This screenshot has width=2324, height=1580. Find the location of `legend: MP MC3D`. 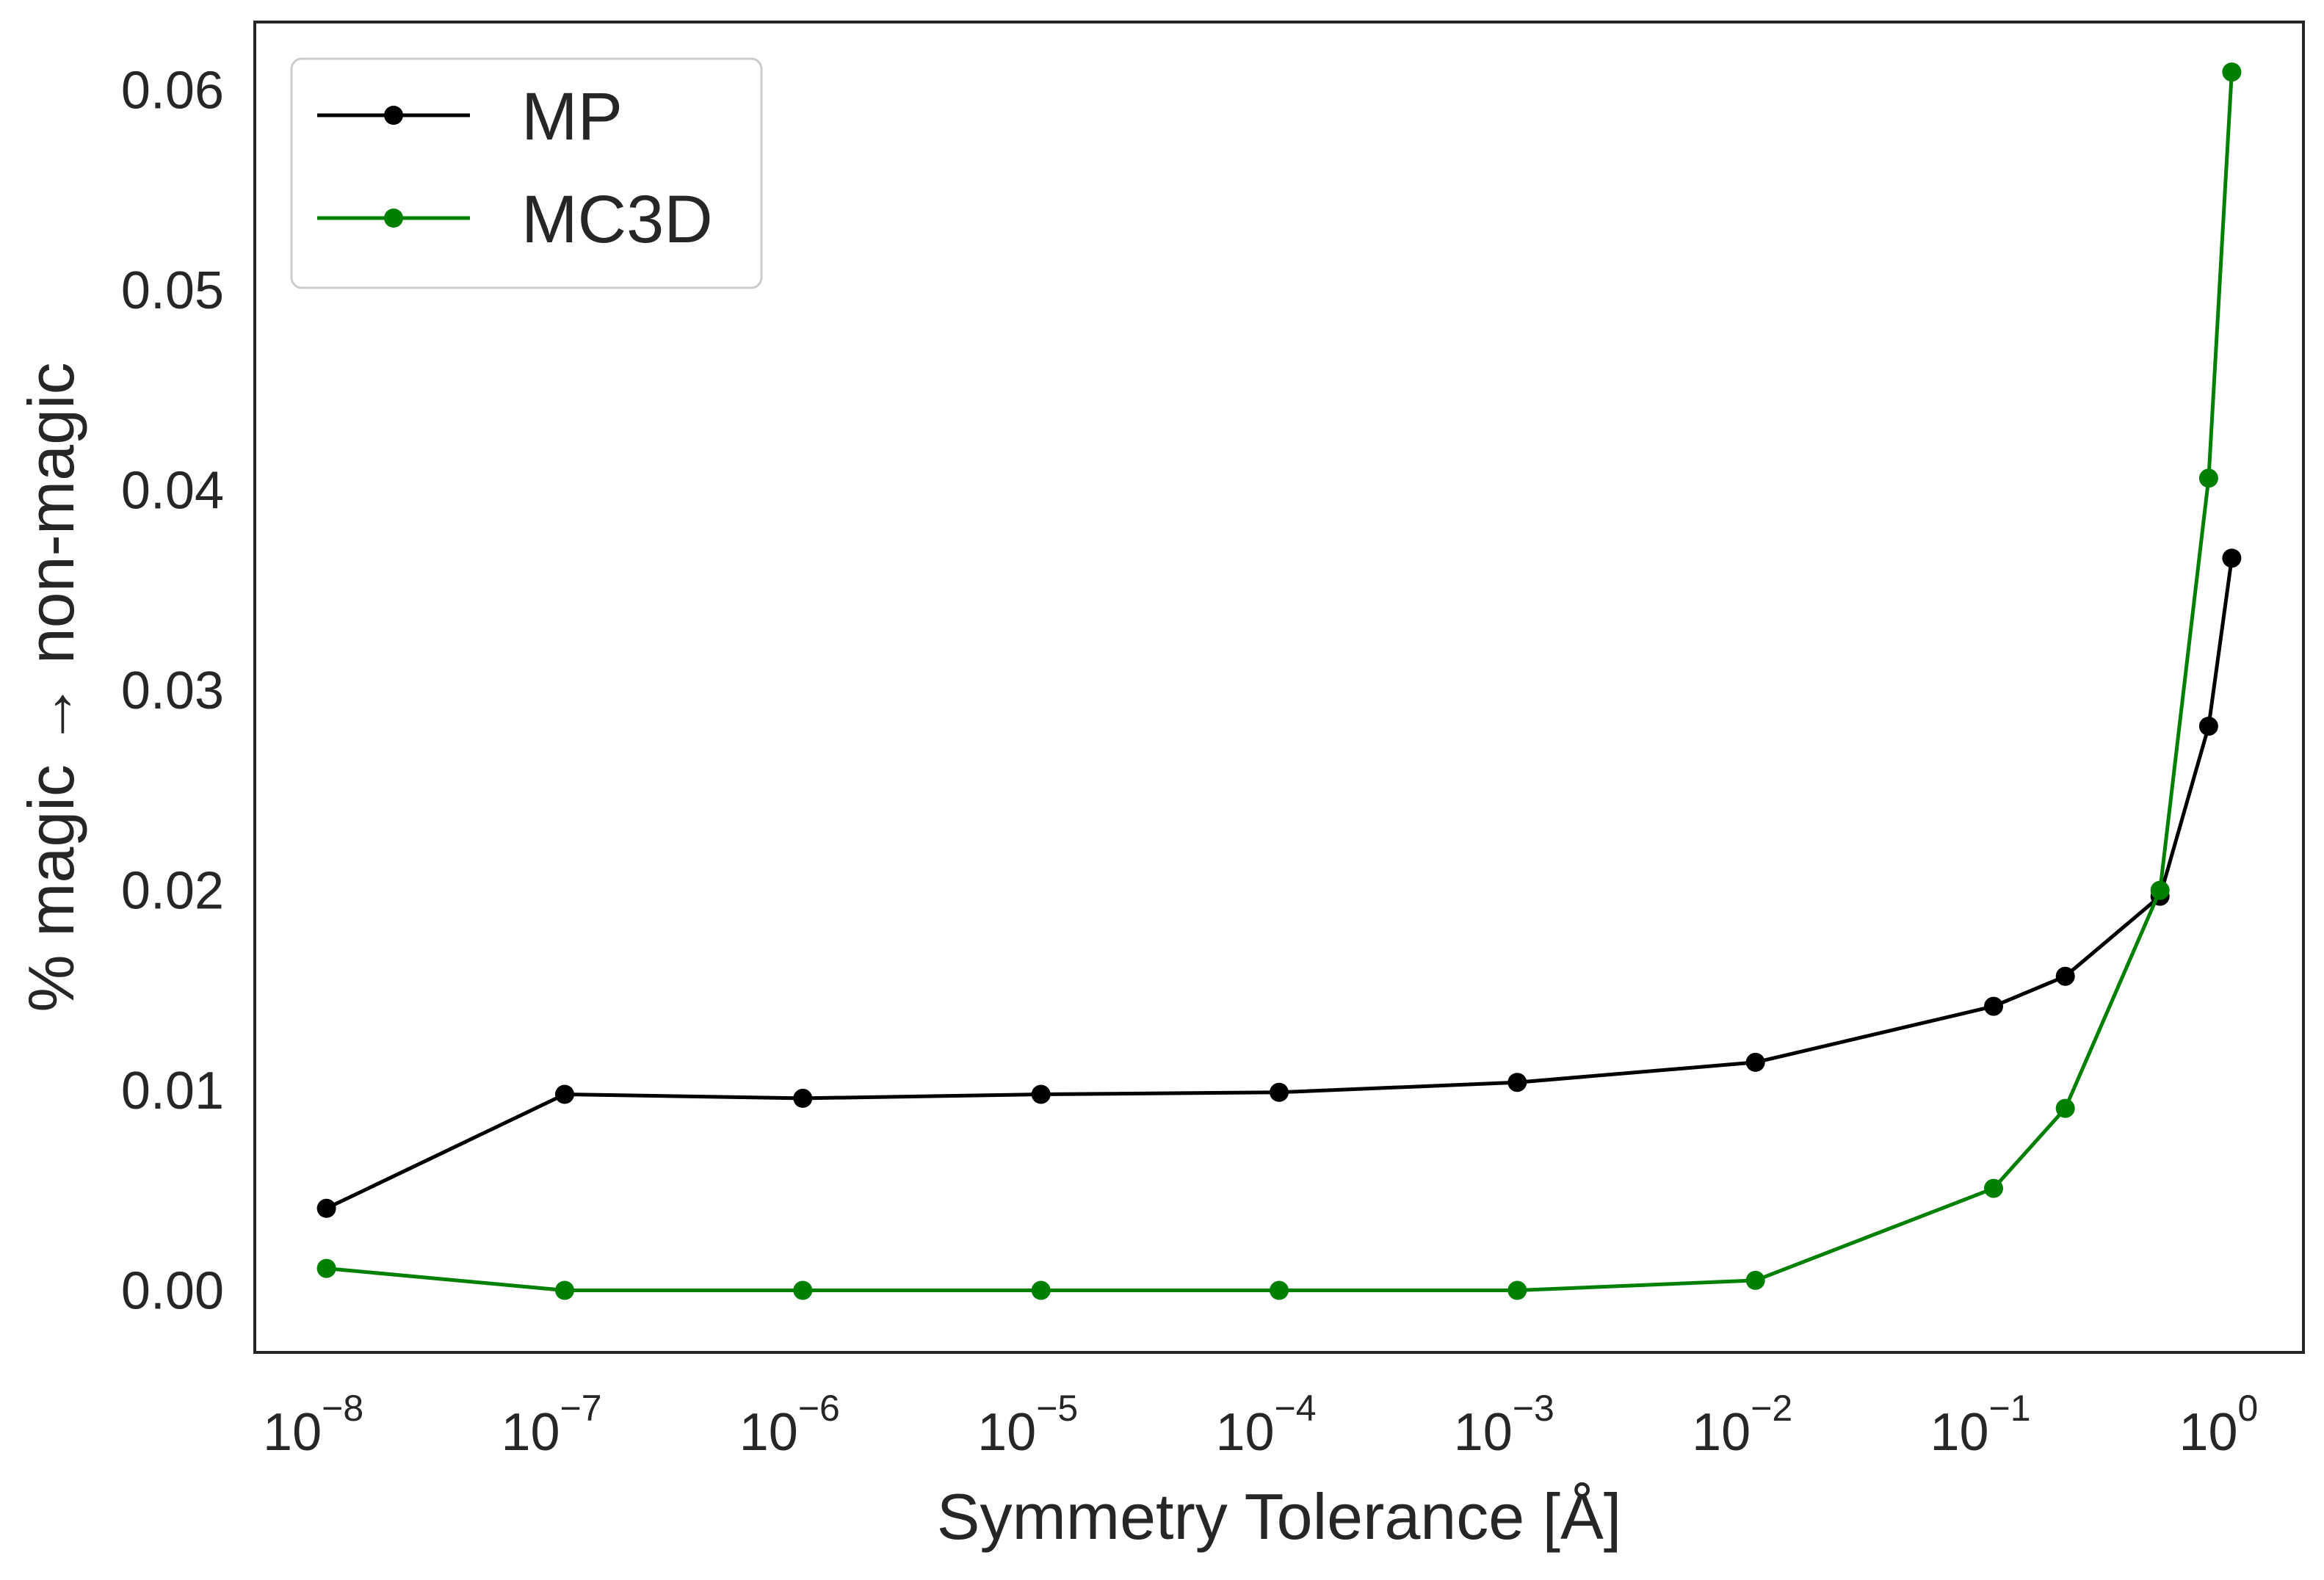

legend: MP MC3D is located at coordinates (526, 173).